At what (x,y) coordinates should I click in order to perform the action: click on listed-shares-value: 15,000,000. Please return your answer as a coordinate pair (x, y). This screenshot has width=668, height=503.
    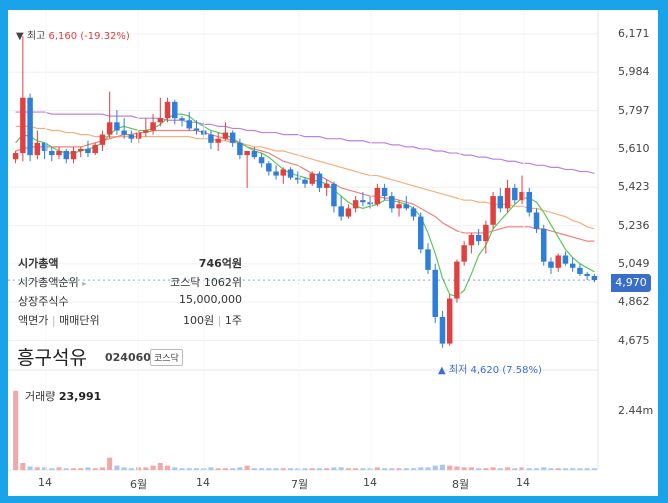
    Looking at the image, I should click on (210, 299).